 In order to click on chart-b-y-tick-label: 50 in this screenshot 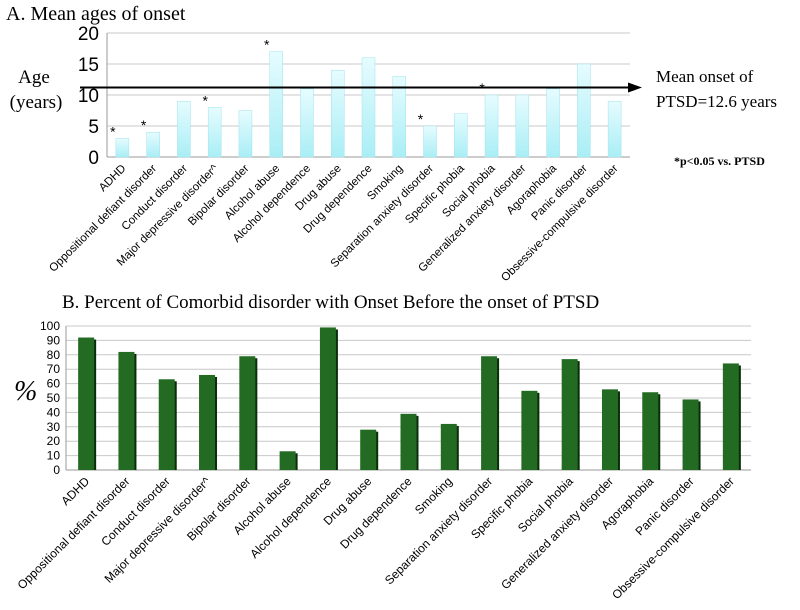, I will do `click(54, 398)`.